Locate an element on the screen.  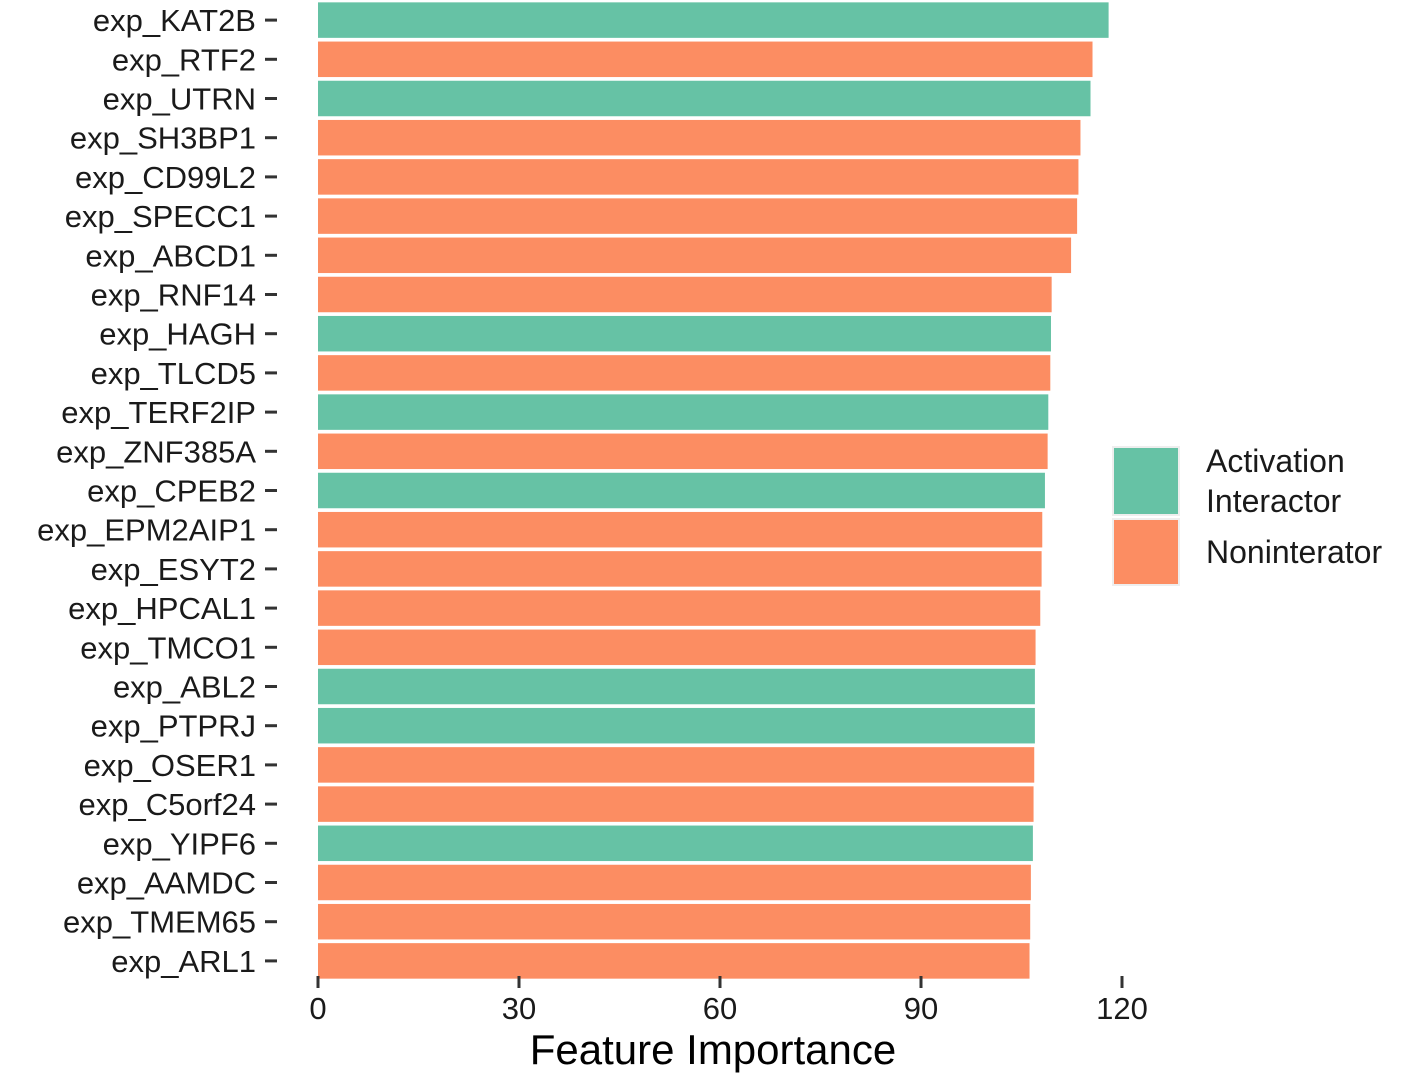
bar-exp_KAT2B is located at coordinates (713, 20).